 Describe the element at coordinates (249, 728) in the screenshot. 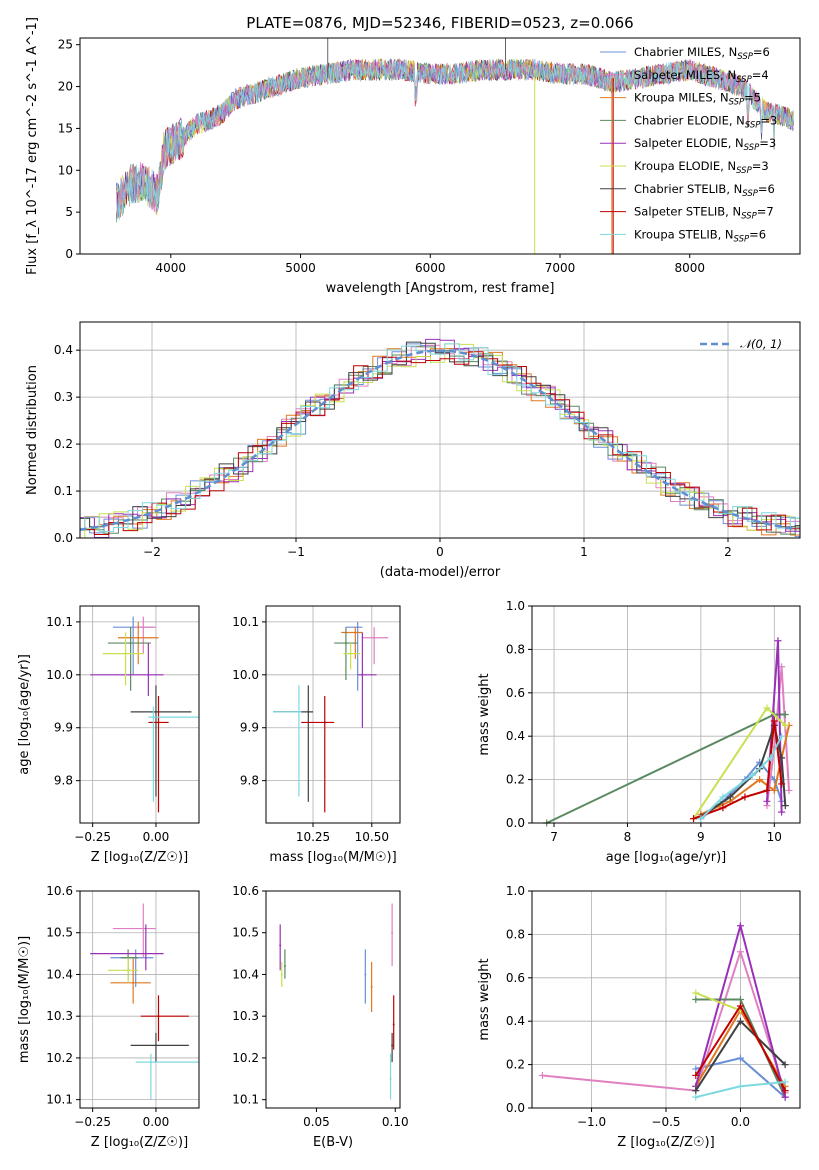

I see `y-tick-label: 9.9` at that location.